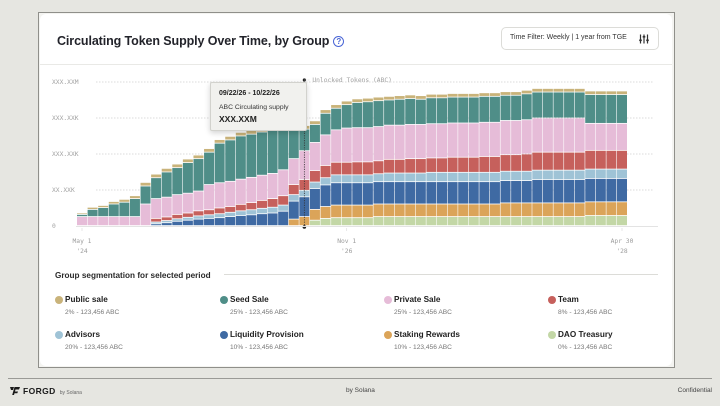 The height and width of the screenshot is (406, 720). Describe the element at coordinates (628, 343) in the screenshot. I see `legend-item-dao-treasury: DAO Treasury 0% - 123,456 ABC` at that location.